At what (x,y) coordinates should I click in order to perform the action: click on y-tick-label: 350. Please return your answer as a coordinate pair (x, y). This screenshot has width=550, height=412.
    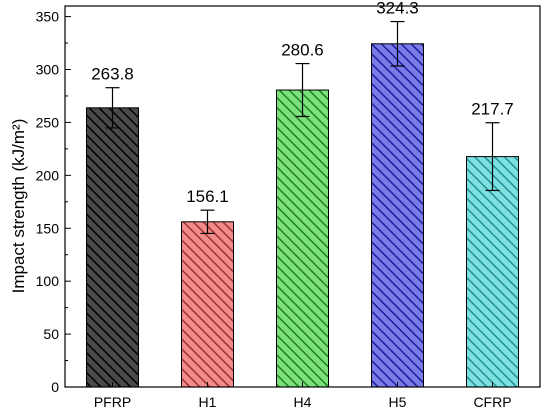
    Looking at the image, I should click on (48, 17).